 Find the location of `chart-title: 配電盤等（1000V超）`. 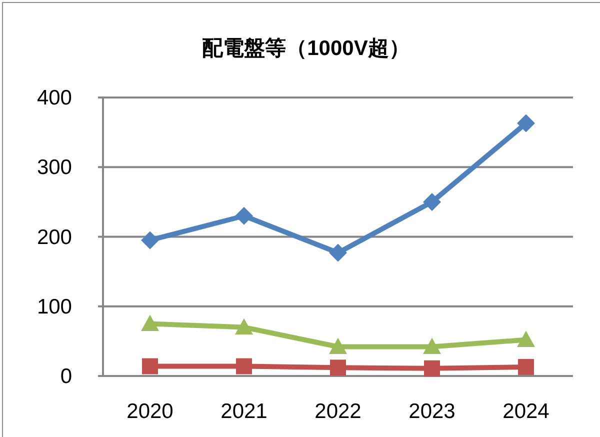

chart-title: 配電盤等（1000V超） is located at coordinates (306, 48).